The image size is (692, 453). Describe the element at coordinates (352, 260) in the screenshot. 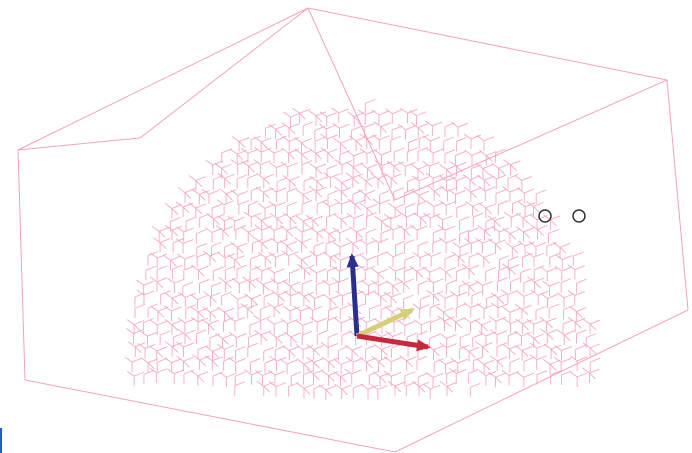

I see `z-axis-arrow-head` at that location.